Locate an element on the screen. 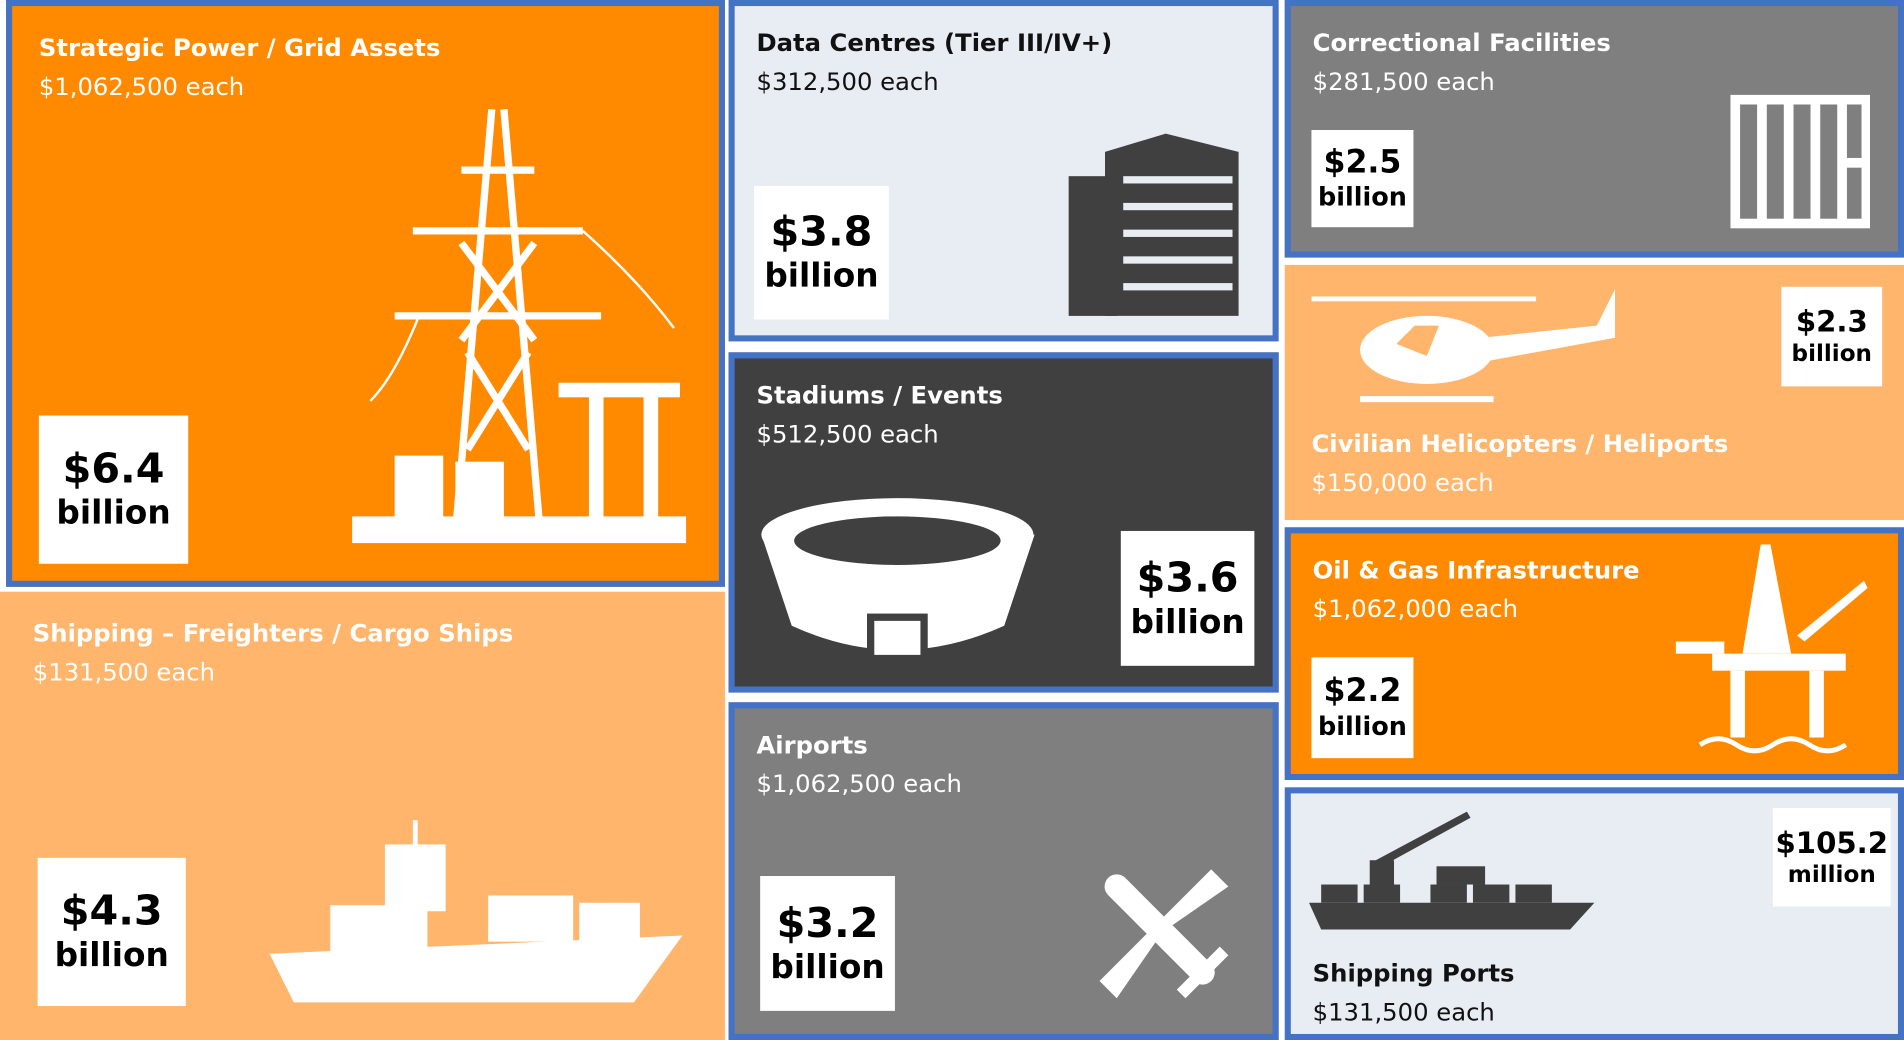 This screenshot has width=1904, height=1040. amount-box: $4.3 billion is located at coordinates (111, 932).